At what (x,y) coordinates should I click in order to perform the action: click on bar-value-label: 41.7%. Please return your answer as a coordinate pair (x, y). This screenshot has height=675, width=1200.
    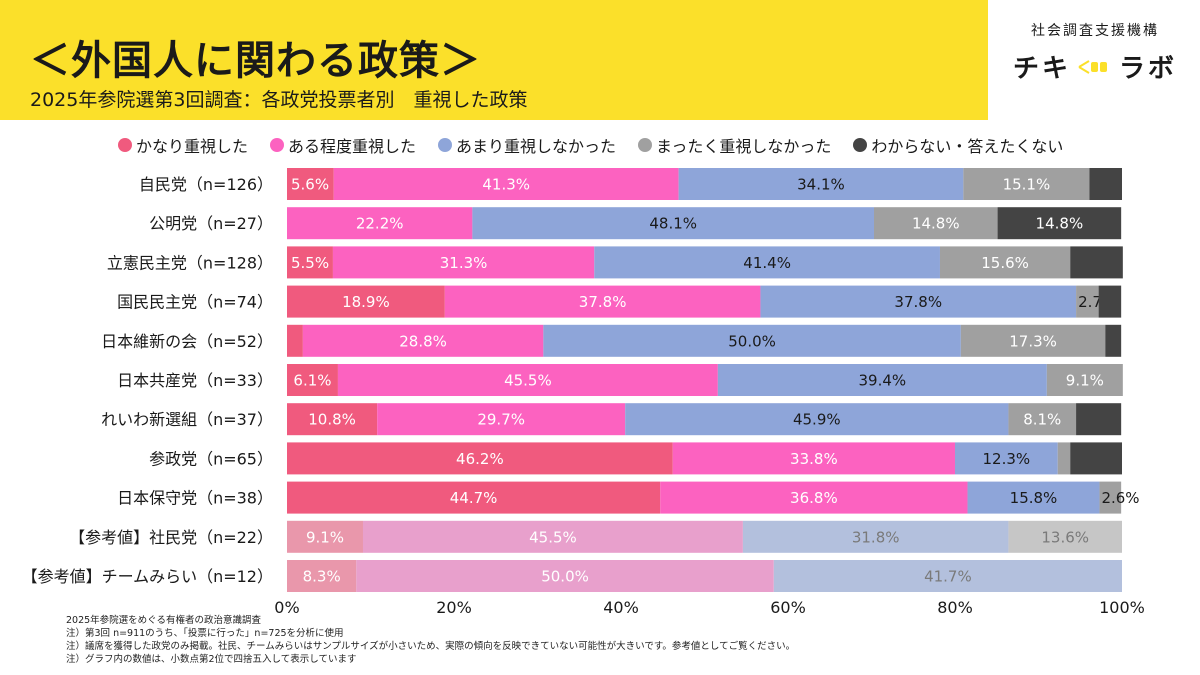
    Looking at the image, I should click on (948, 577).